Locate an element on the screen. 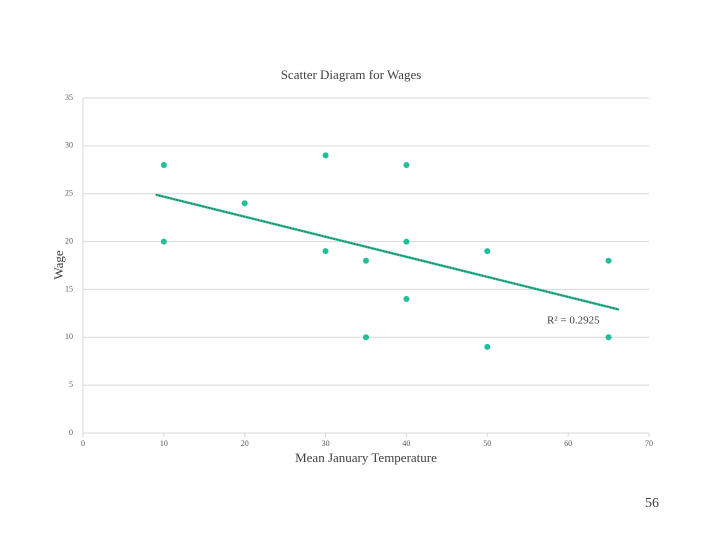 The width and height of the screenshot is (720, 540). x-tick-label: 70 is located at coordinates (649, 443).